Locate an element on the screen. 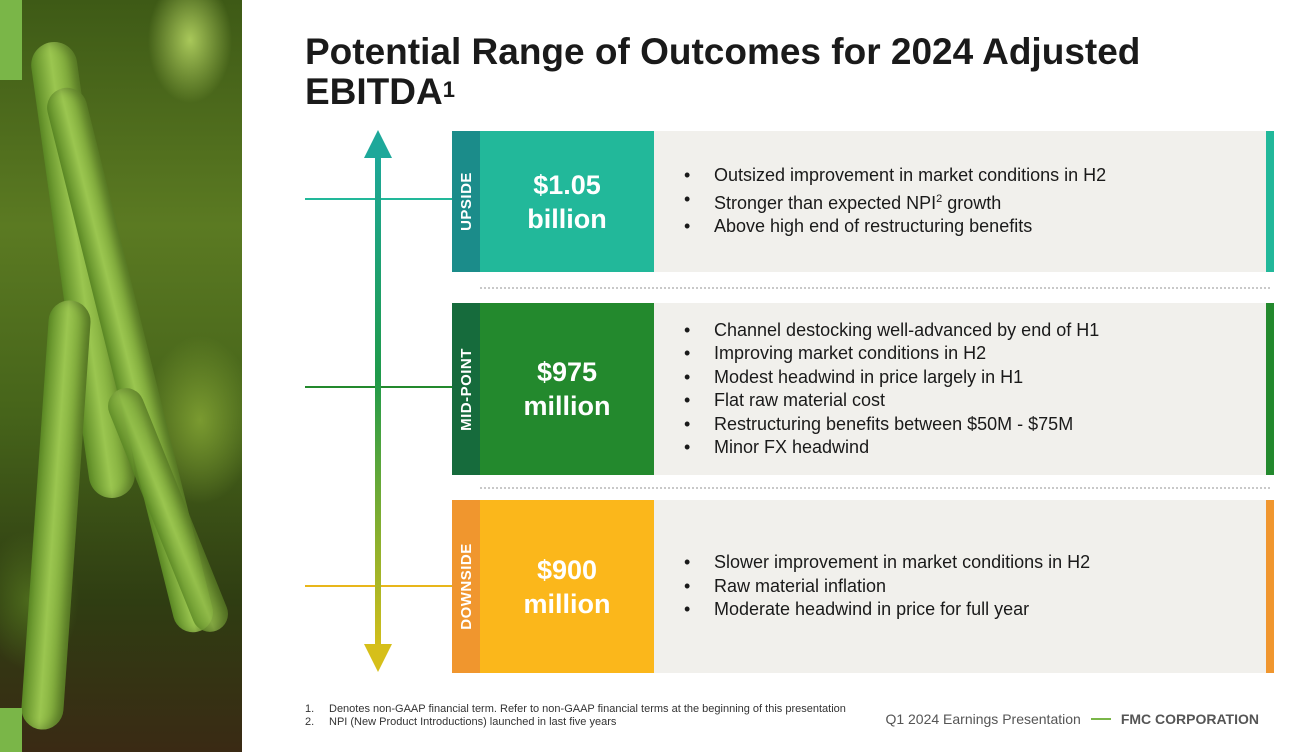 This screenshot has height=752, width=1292. footer-dash is located at coordinates (1100, 719).